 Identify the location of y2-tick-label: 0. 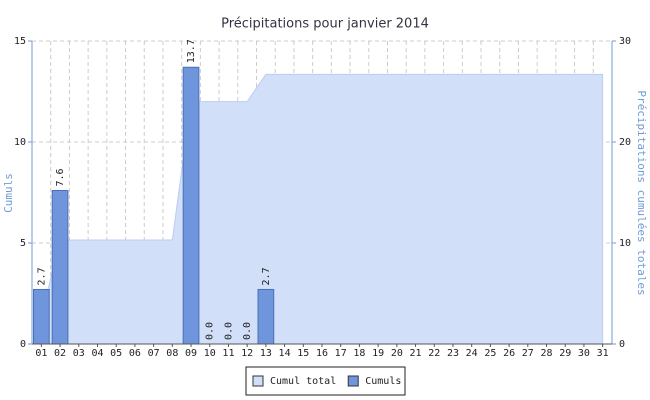
(622, 344).